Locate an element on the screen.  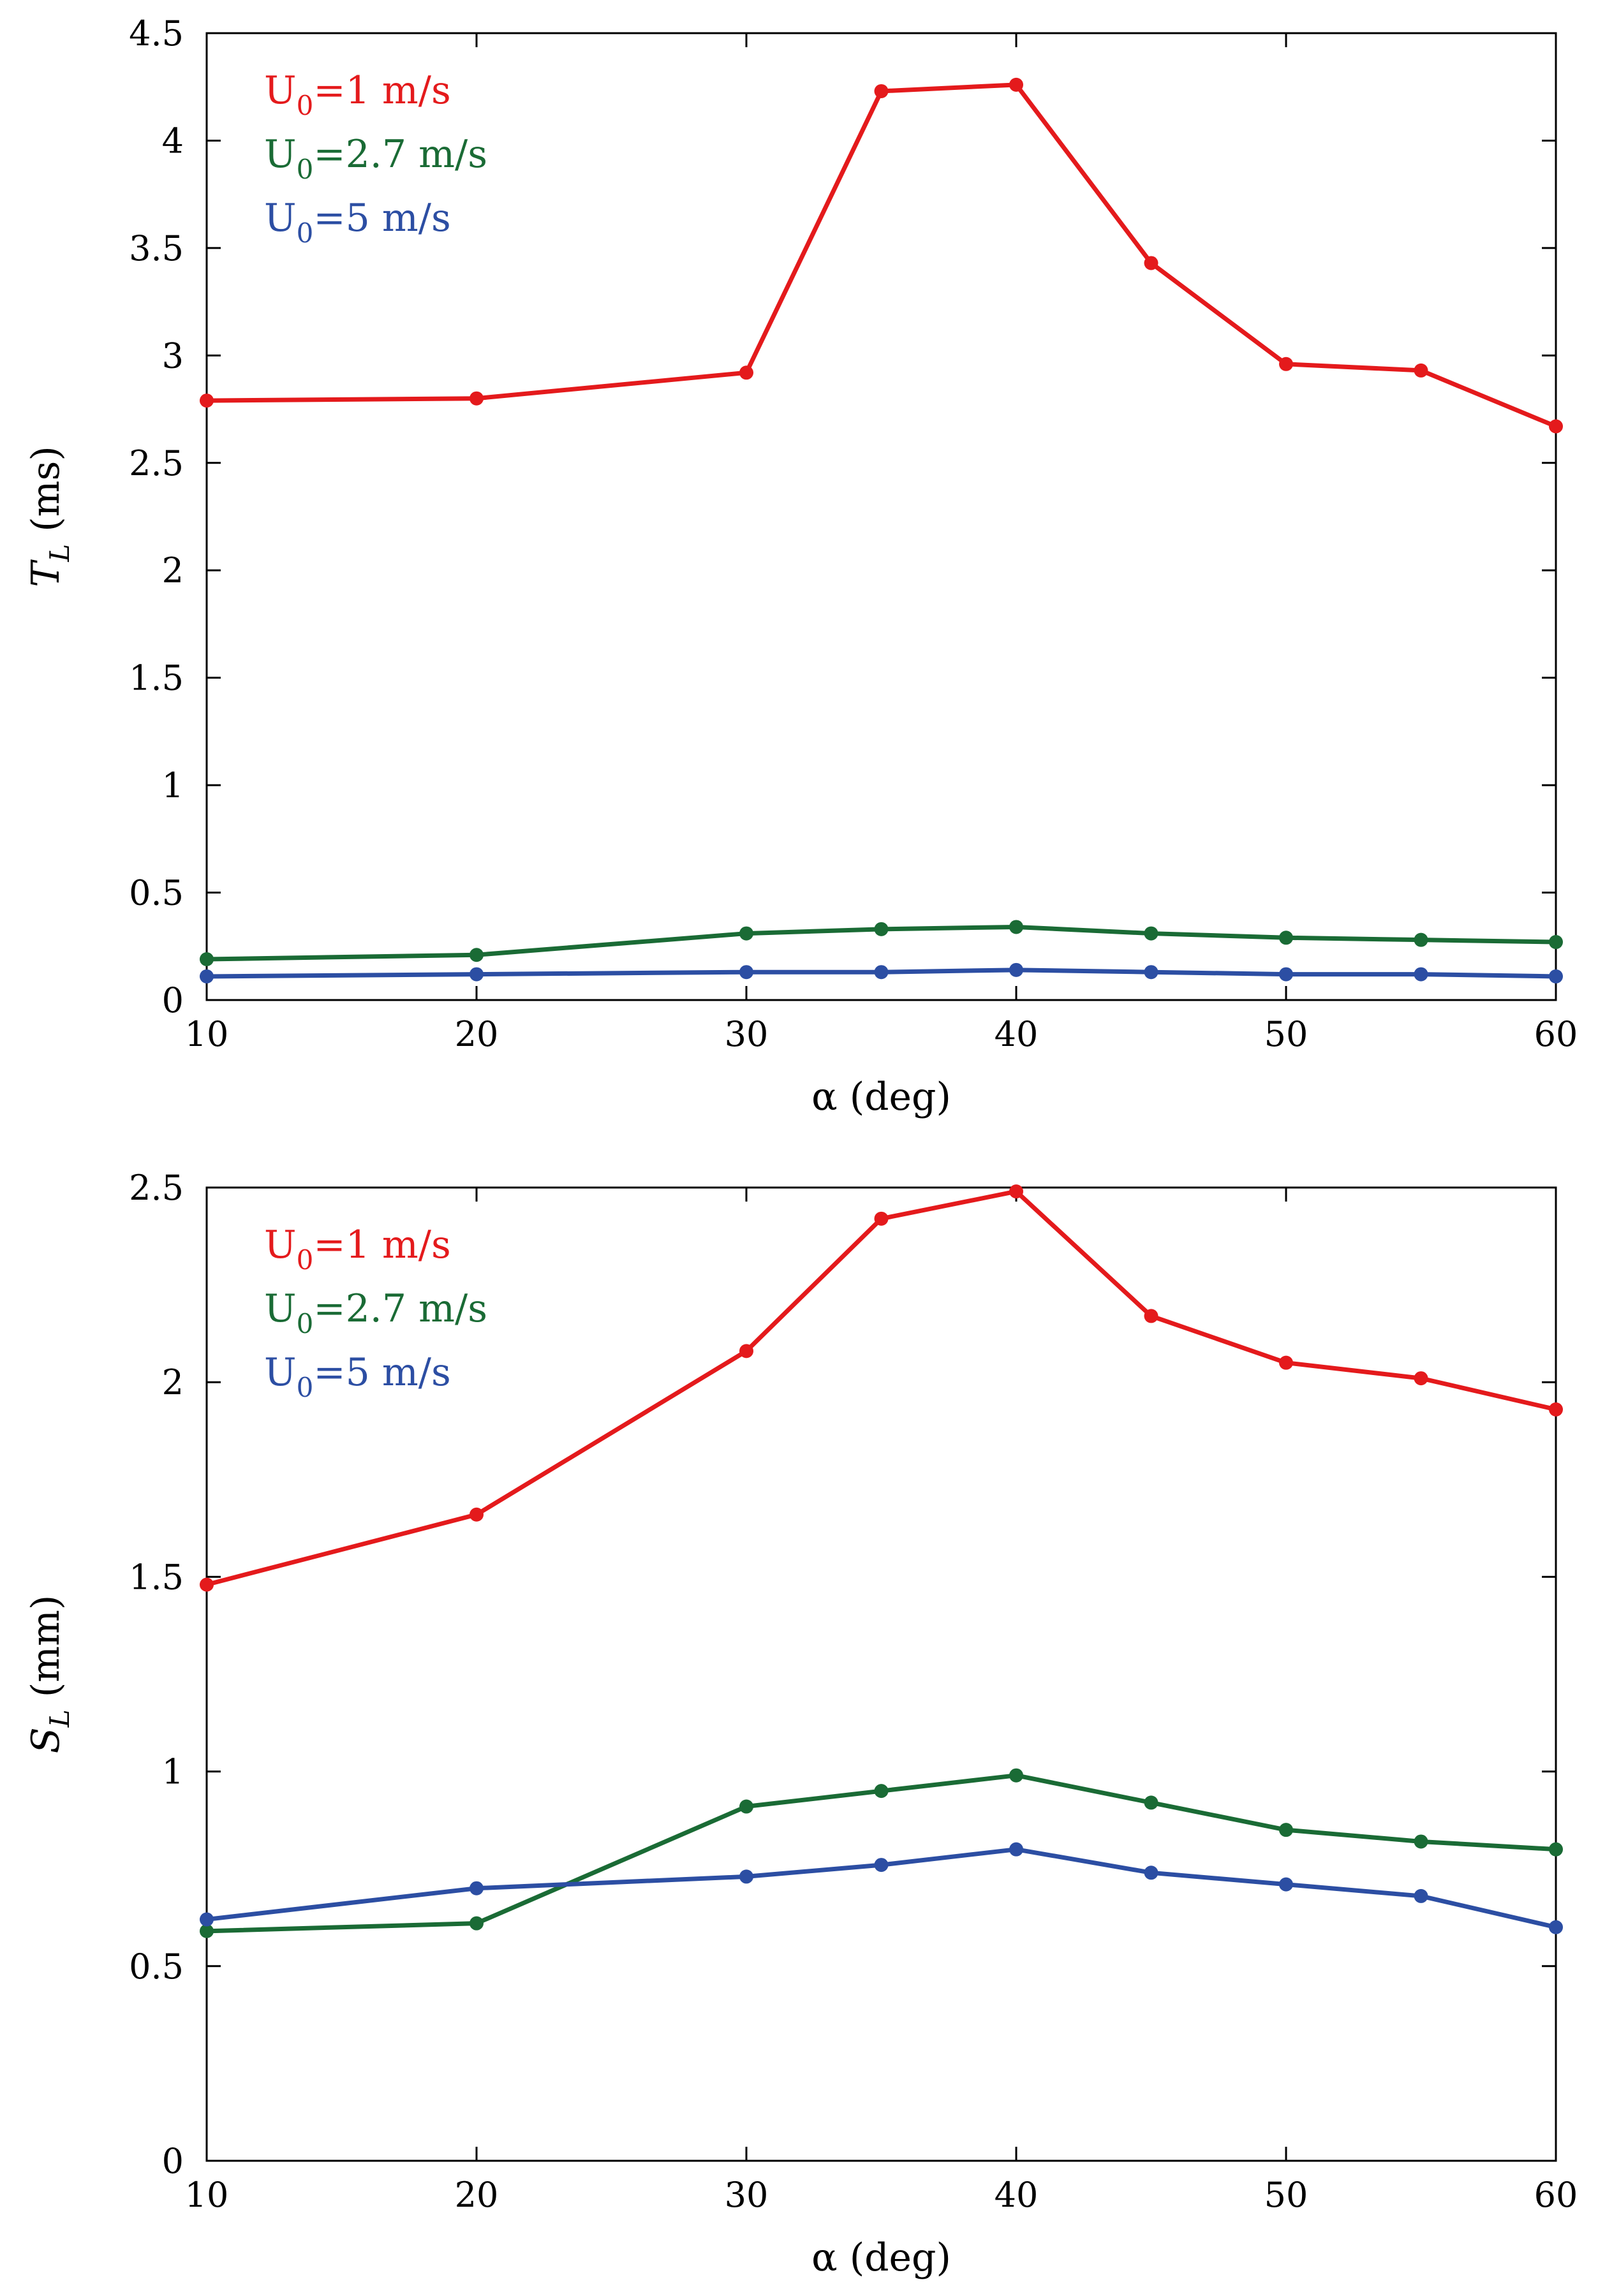
x-tick-label: 10 is located at coordinates (207, 2195).